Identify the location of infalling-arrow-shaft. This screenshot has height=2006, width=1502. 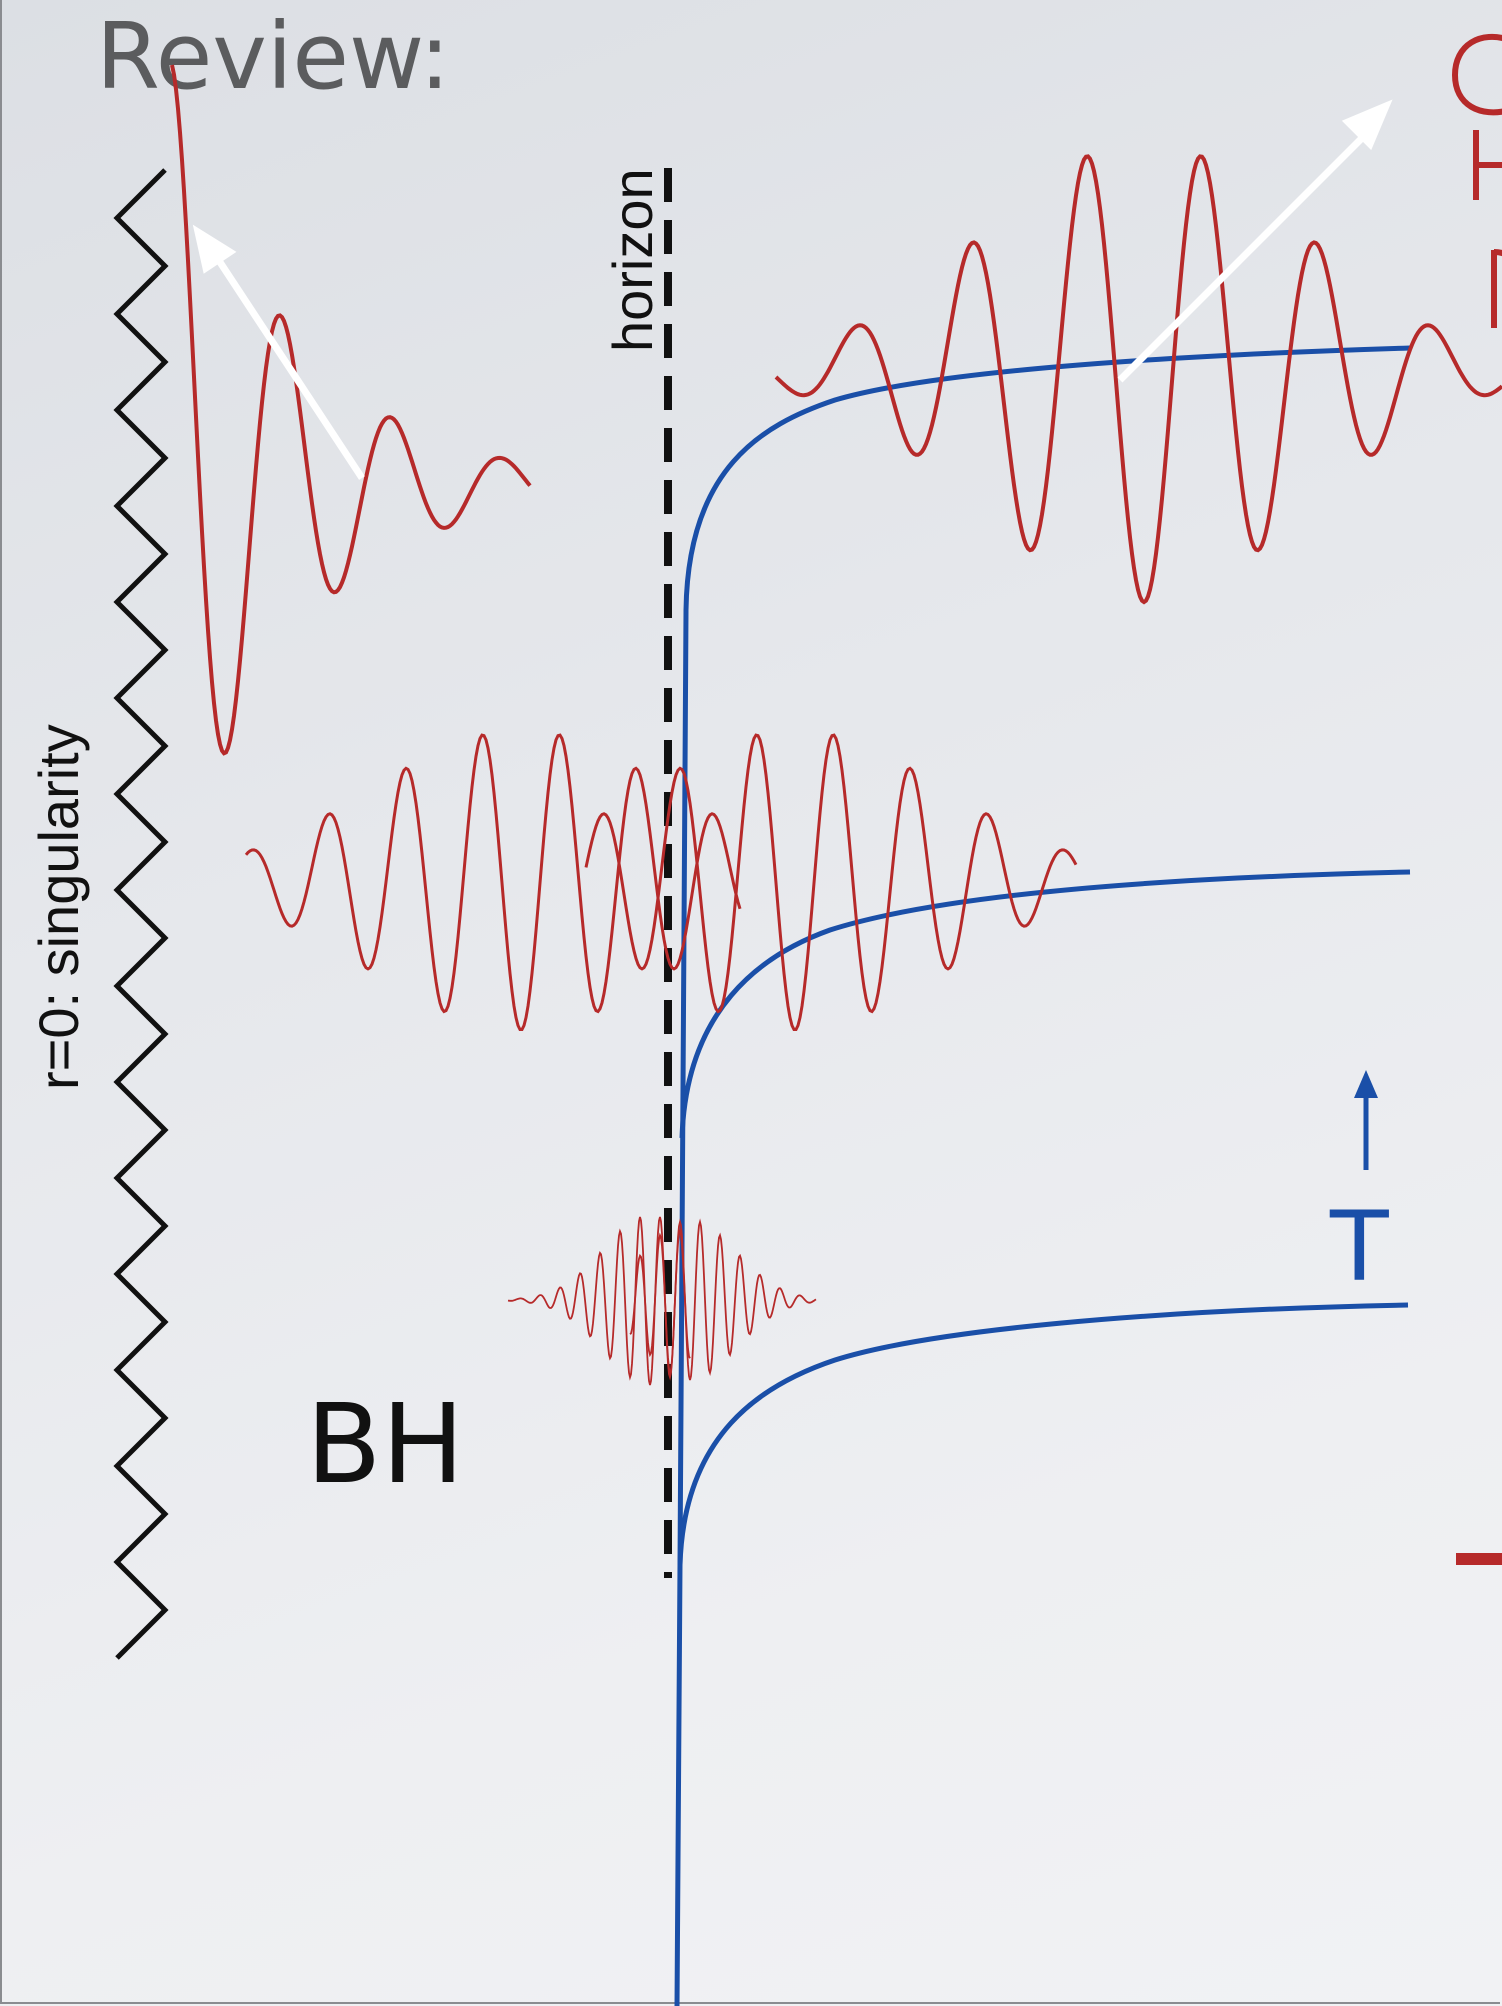
(287, 364).